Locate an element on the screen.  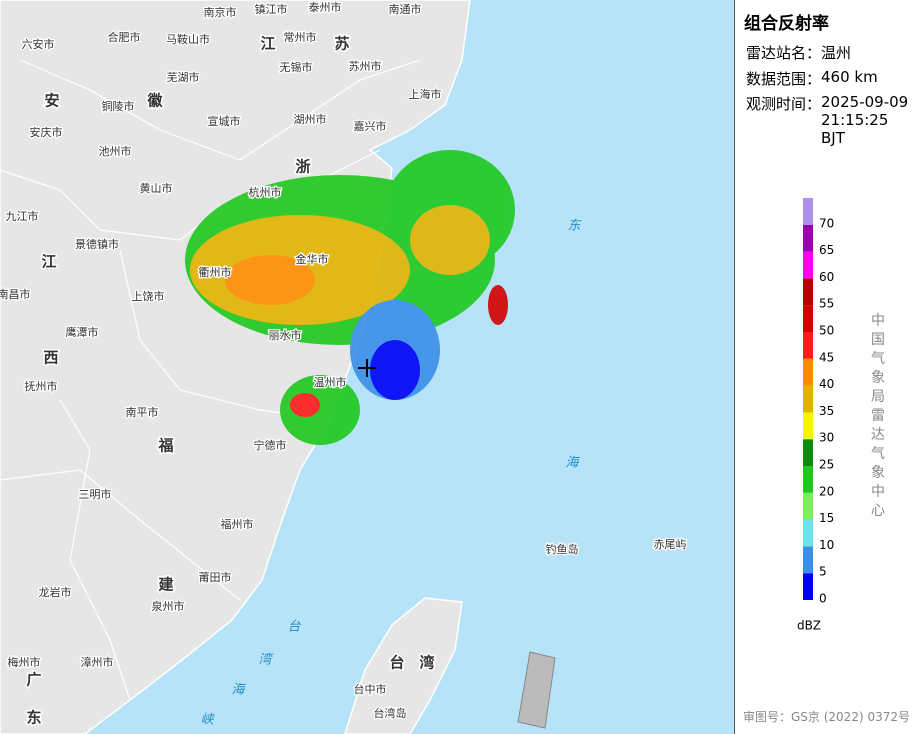
city-label: 上海市 is located at coordinates (425, 94).